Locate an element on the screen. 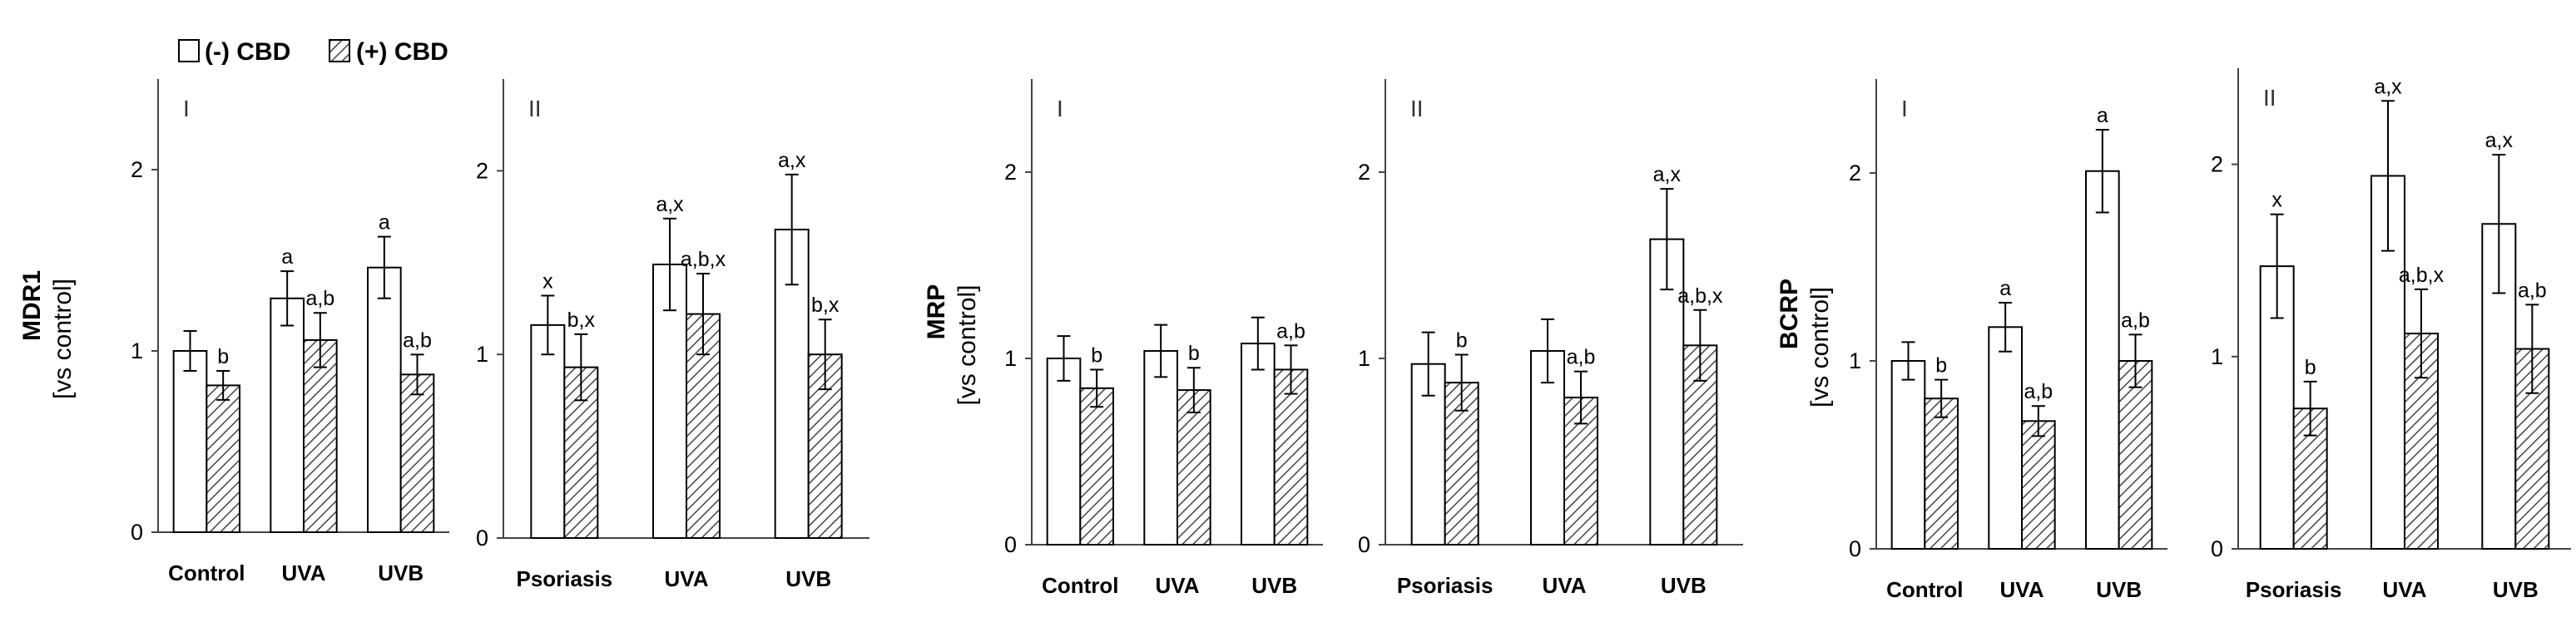 The height and width of the screenshot is (632, 2576). chart-panel-2: 0 1 2 II x b,x Psoriasis a,x a,b,x UVA a,x b,x UVB is located at coordinates (673, 335).